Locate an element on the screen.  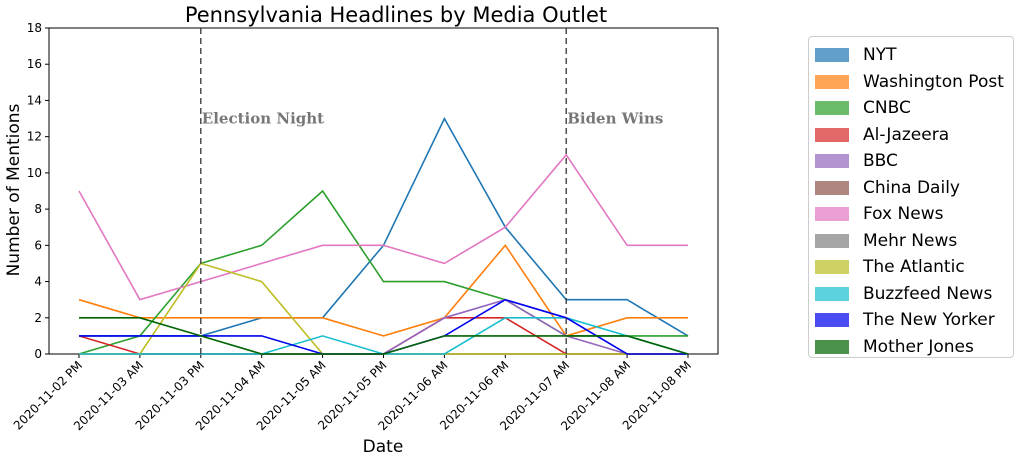
y-axis-label: Number of Mentions is located at coordinates (14, 189).